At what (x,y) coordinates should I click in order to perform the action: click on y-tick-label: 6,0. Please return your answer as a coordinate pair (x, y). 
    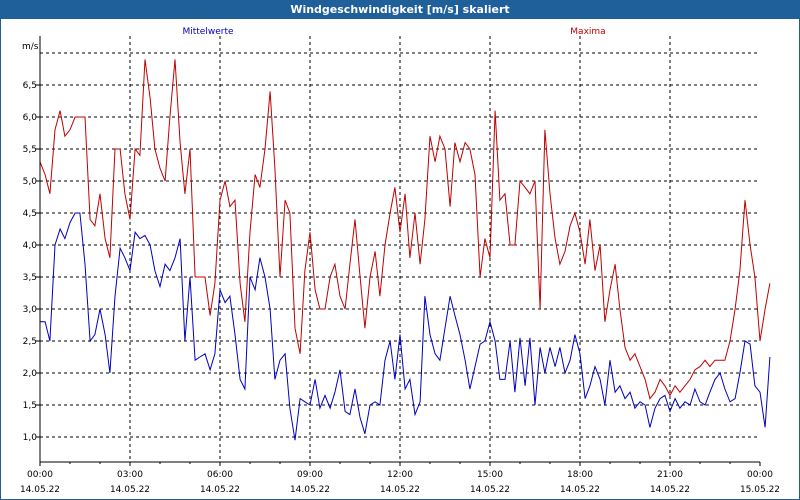
    Looking at the image, I should click on (30, 118).